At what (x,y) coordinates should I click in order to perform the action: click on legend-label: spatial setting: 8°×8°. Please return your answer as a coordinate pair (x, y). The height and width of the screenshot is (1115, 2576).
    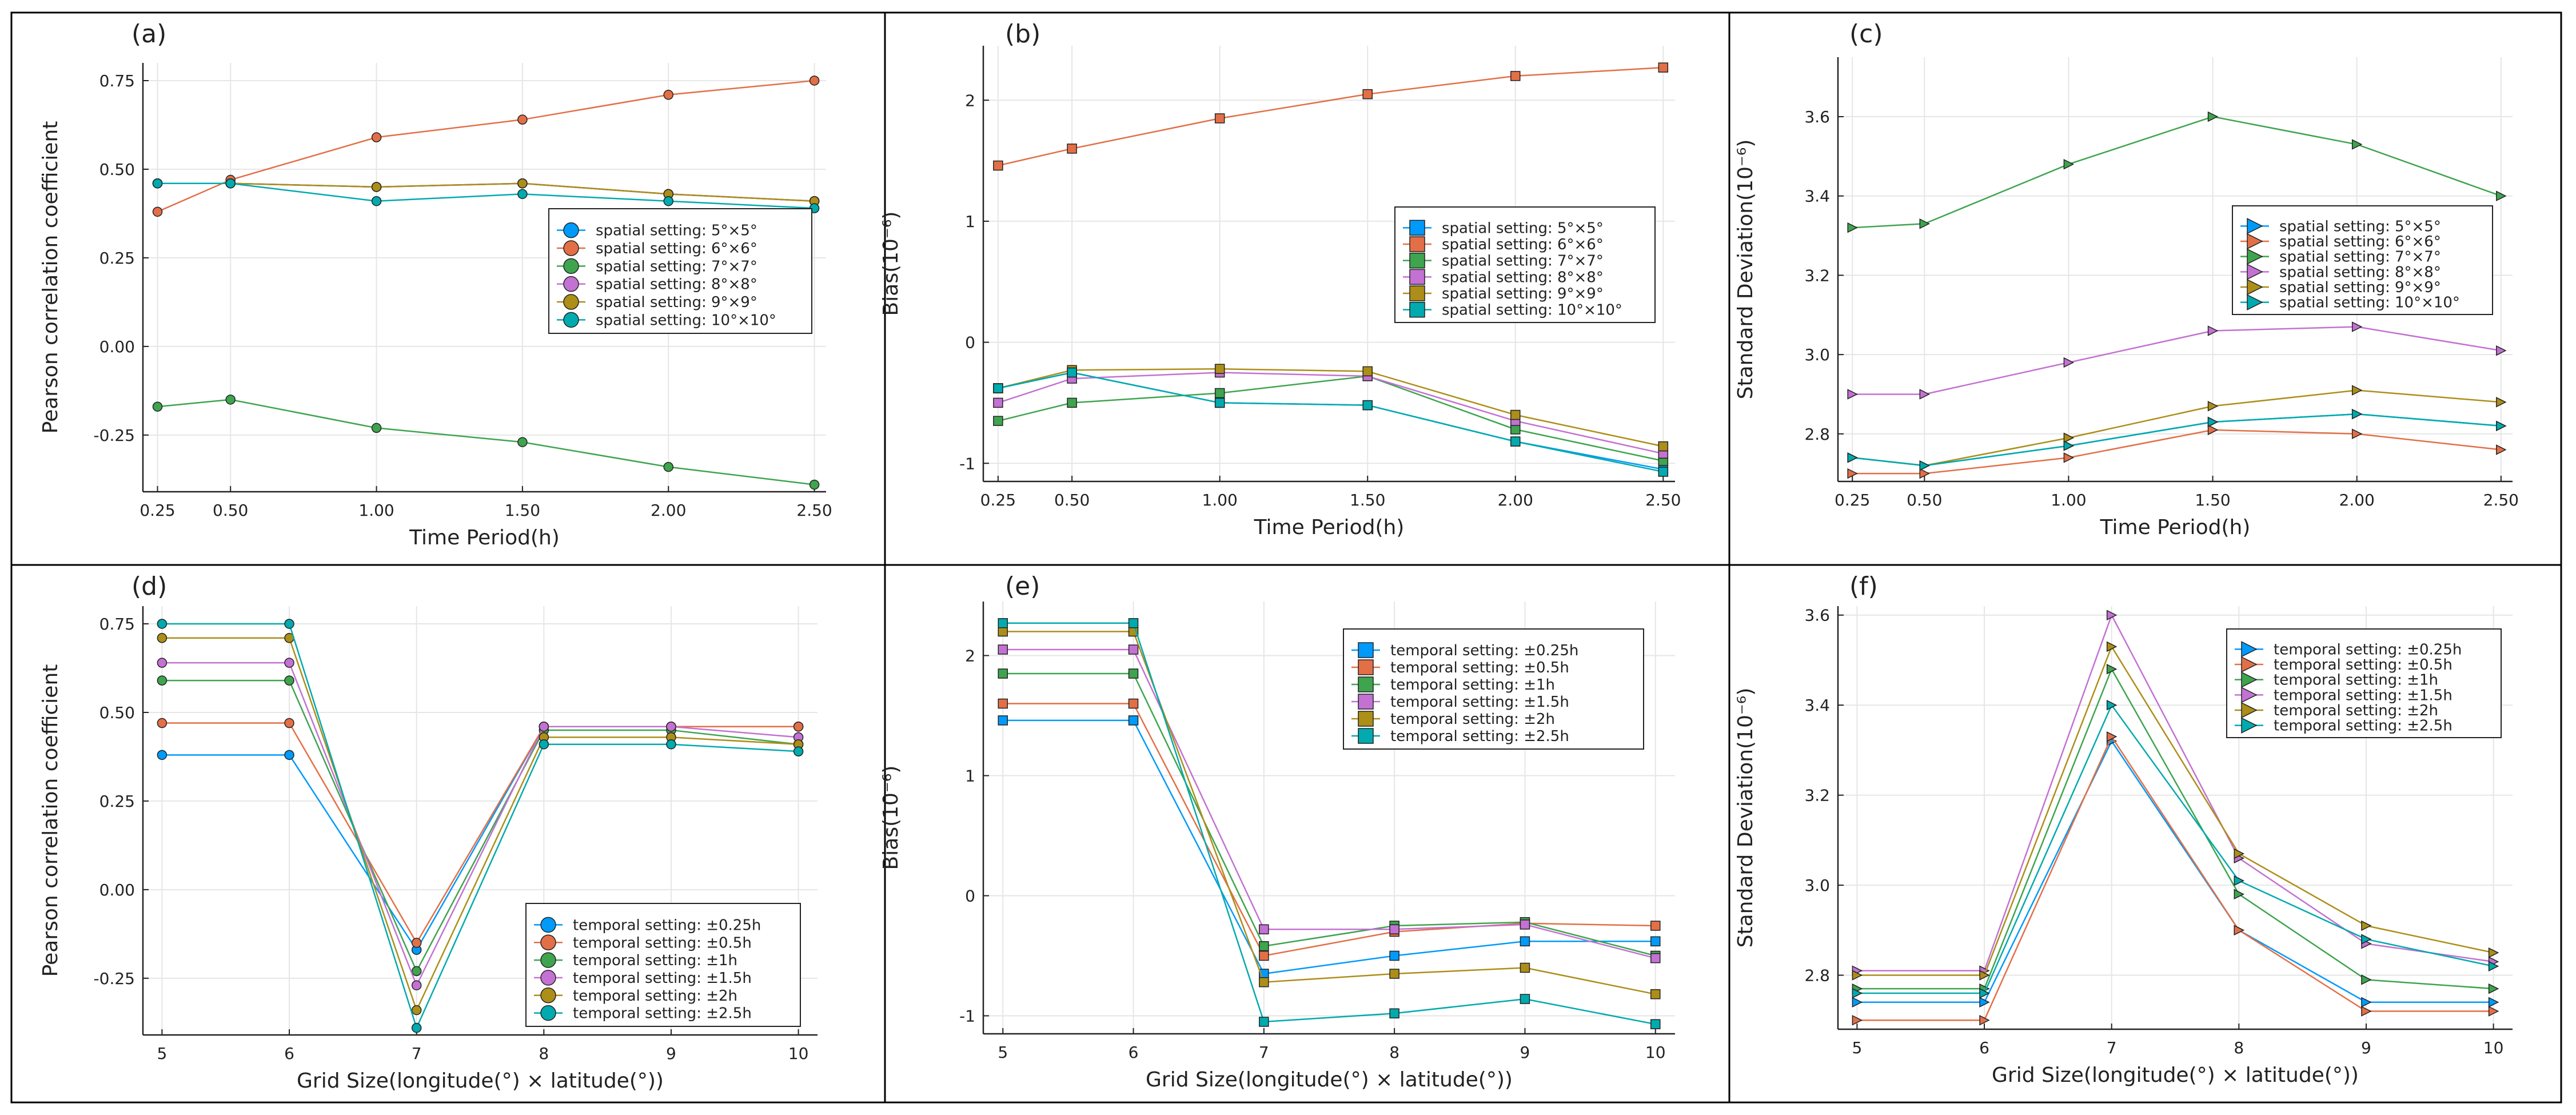
    Looking at the image, I should click on (2360, 272).